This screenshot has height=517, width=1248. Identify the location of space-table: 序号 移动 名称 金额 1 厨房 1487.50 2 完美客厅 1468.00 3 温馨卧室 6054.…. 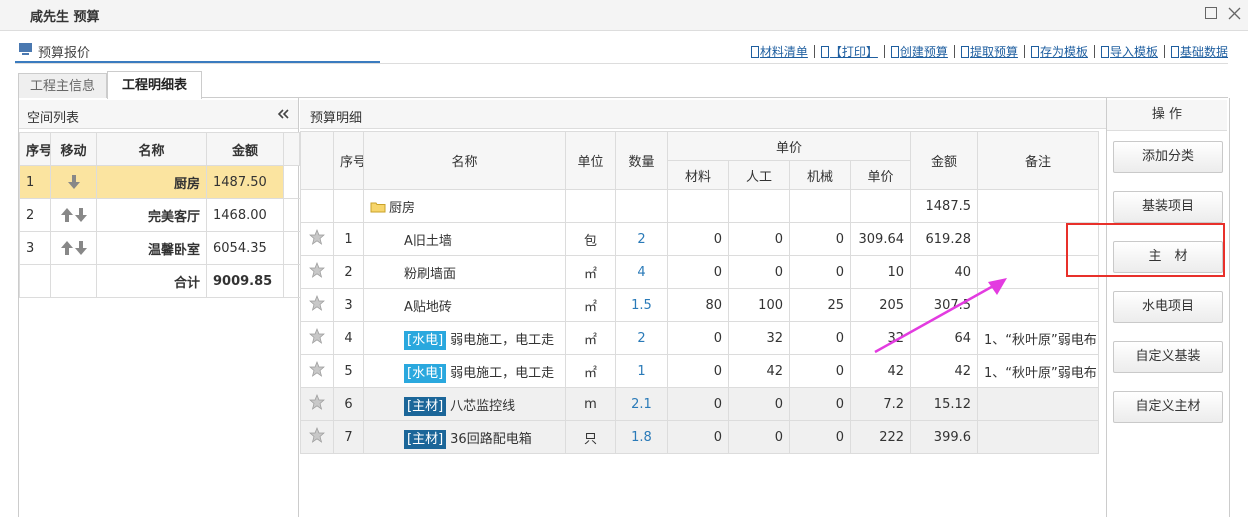
(159, 215).